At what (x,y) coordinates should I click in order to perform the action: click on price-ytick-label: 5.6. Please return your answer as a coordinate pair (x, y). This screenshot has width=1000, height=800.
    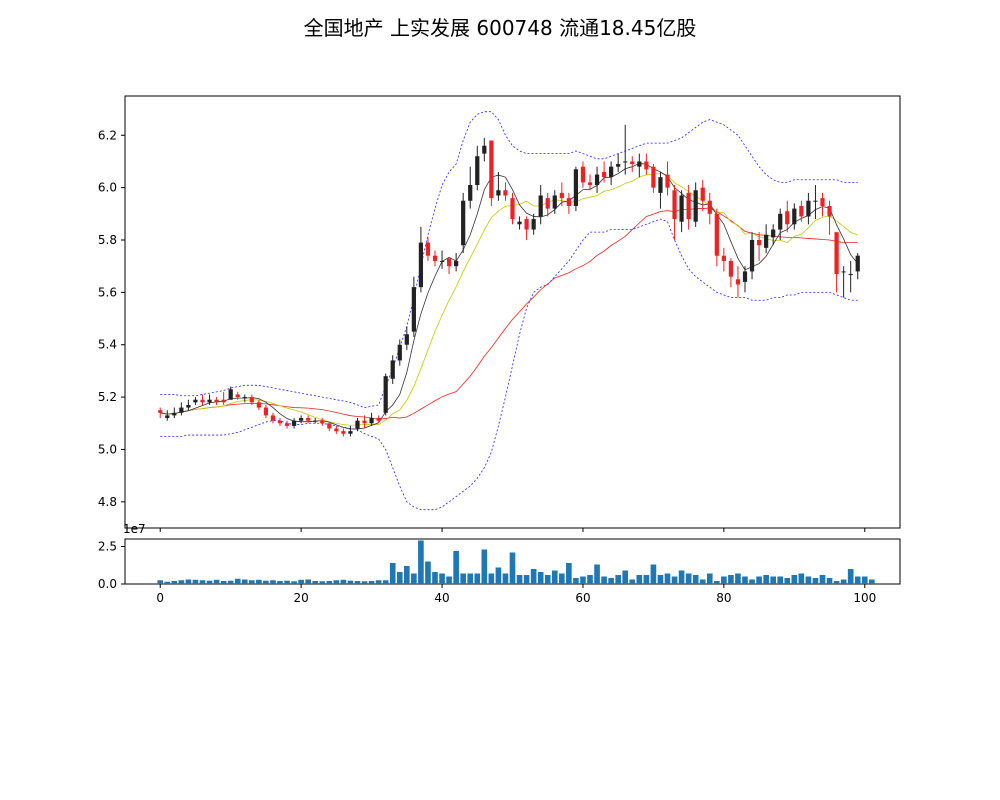
    Looking at the image, I should click on (107, 292).